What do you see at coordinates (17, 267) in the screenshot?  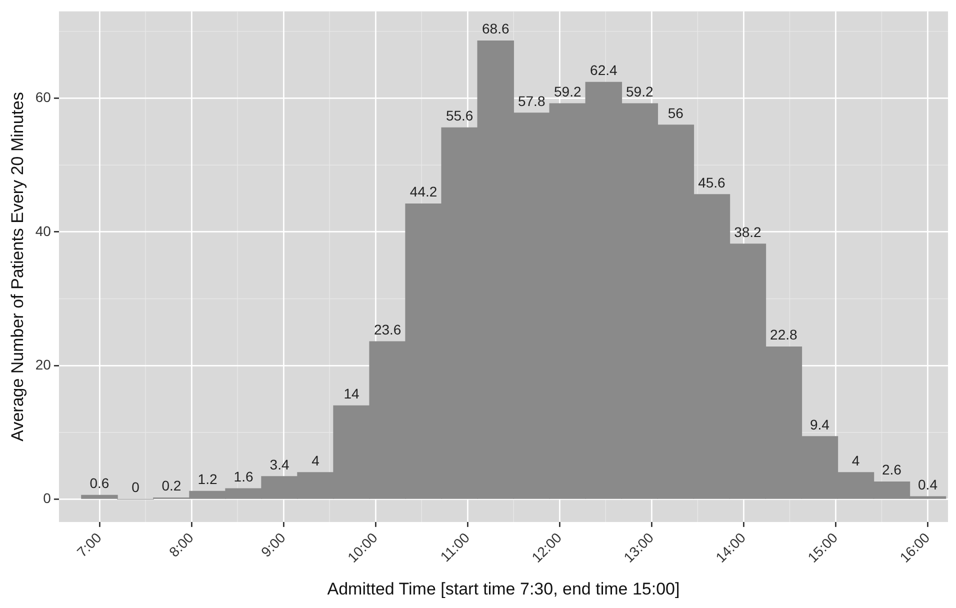 I see `y-axis-title: Average Number of Patients Every 20 Minutes` at bounding box center [17, 267].